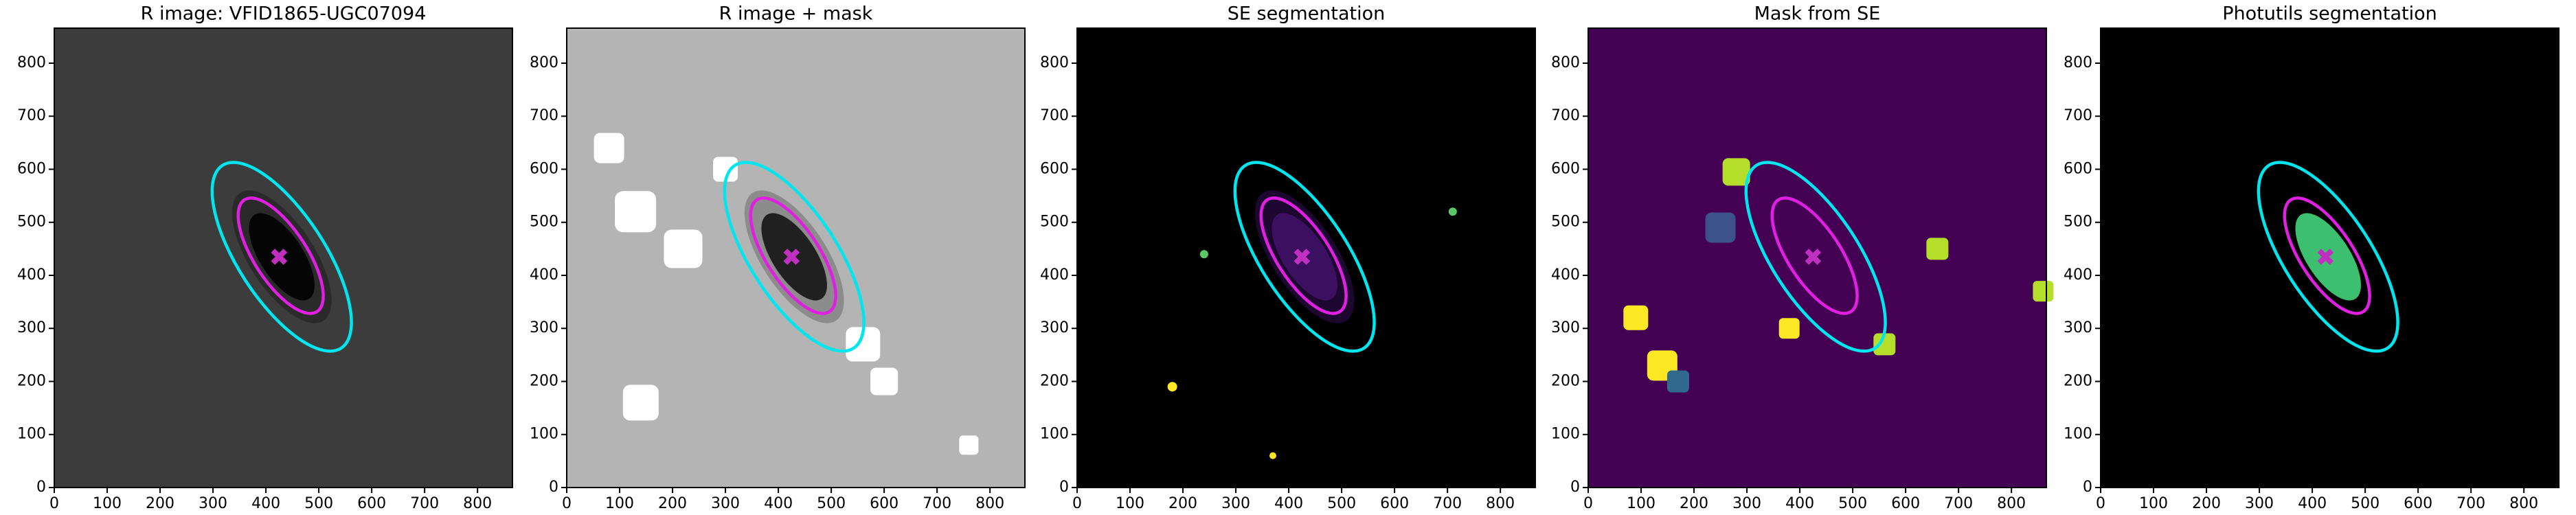 The width and height of the screenshot is (2576, 515). What do you see at coordinates (1817, 14) in the screenshot?
I see `panel-title: Mask from SE` at bounding box center [1817, 14].